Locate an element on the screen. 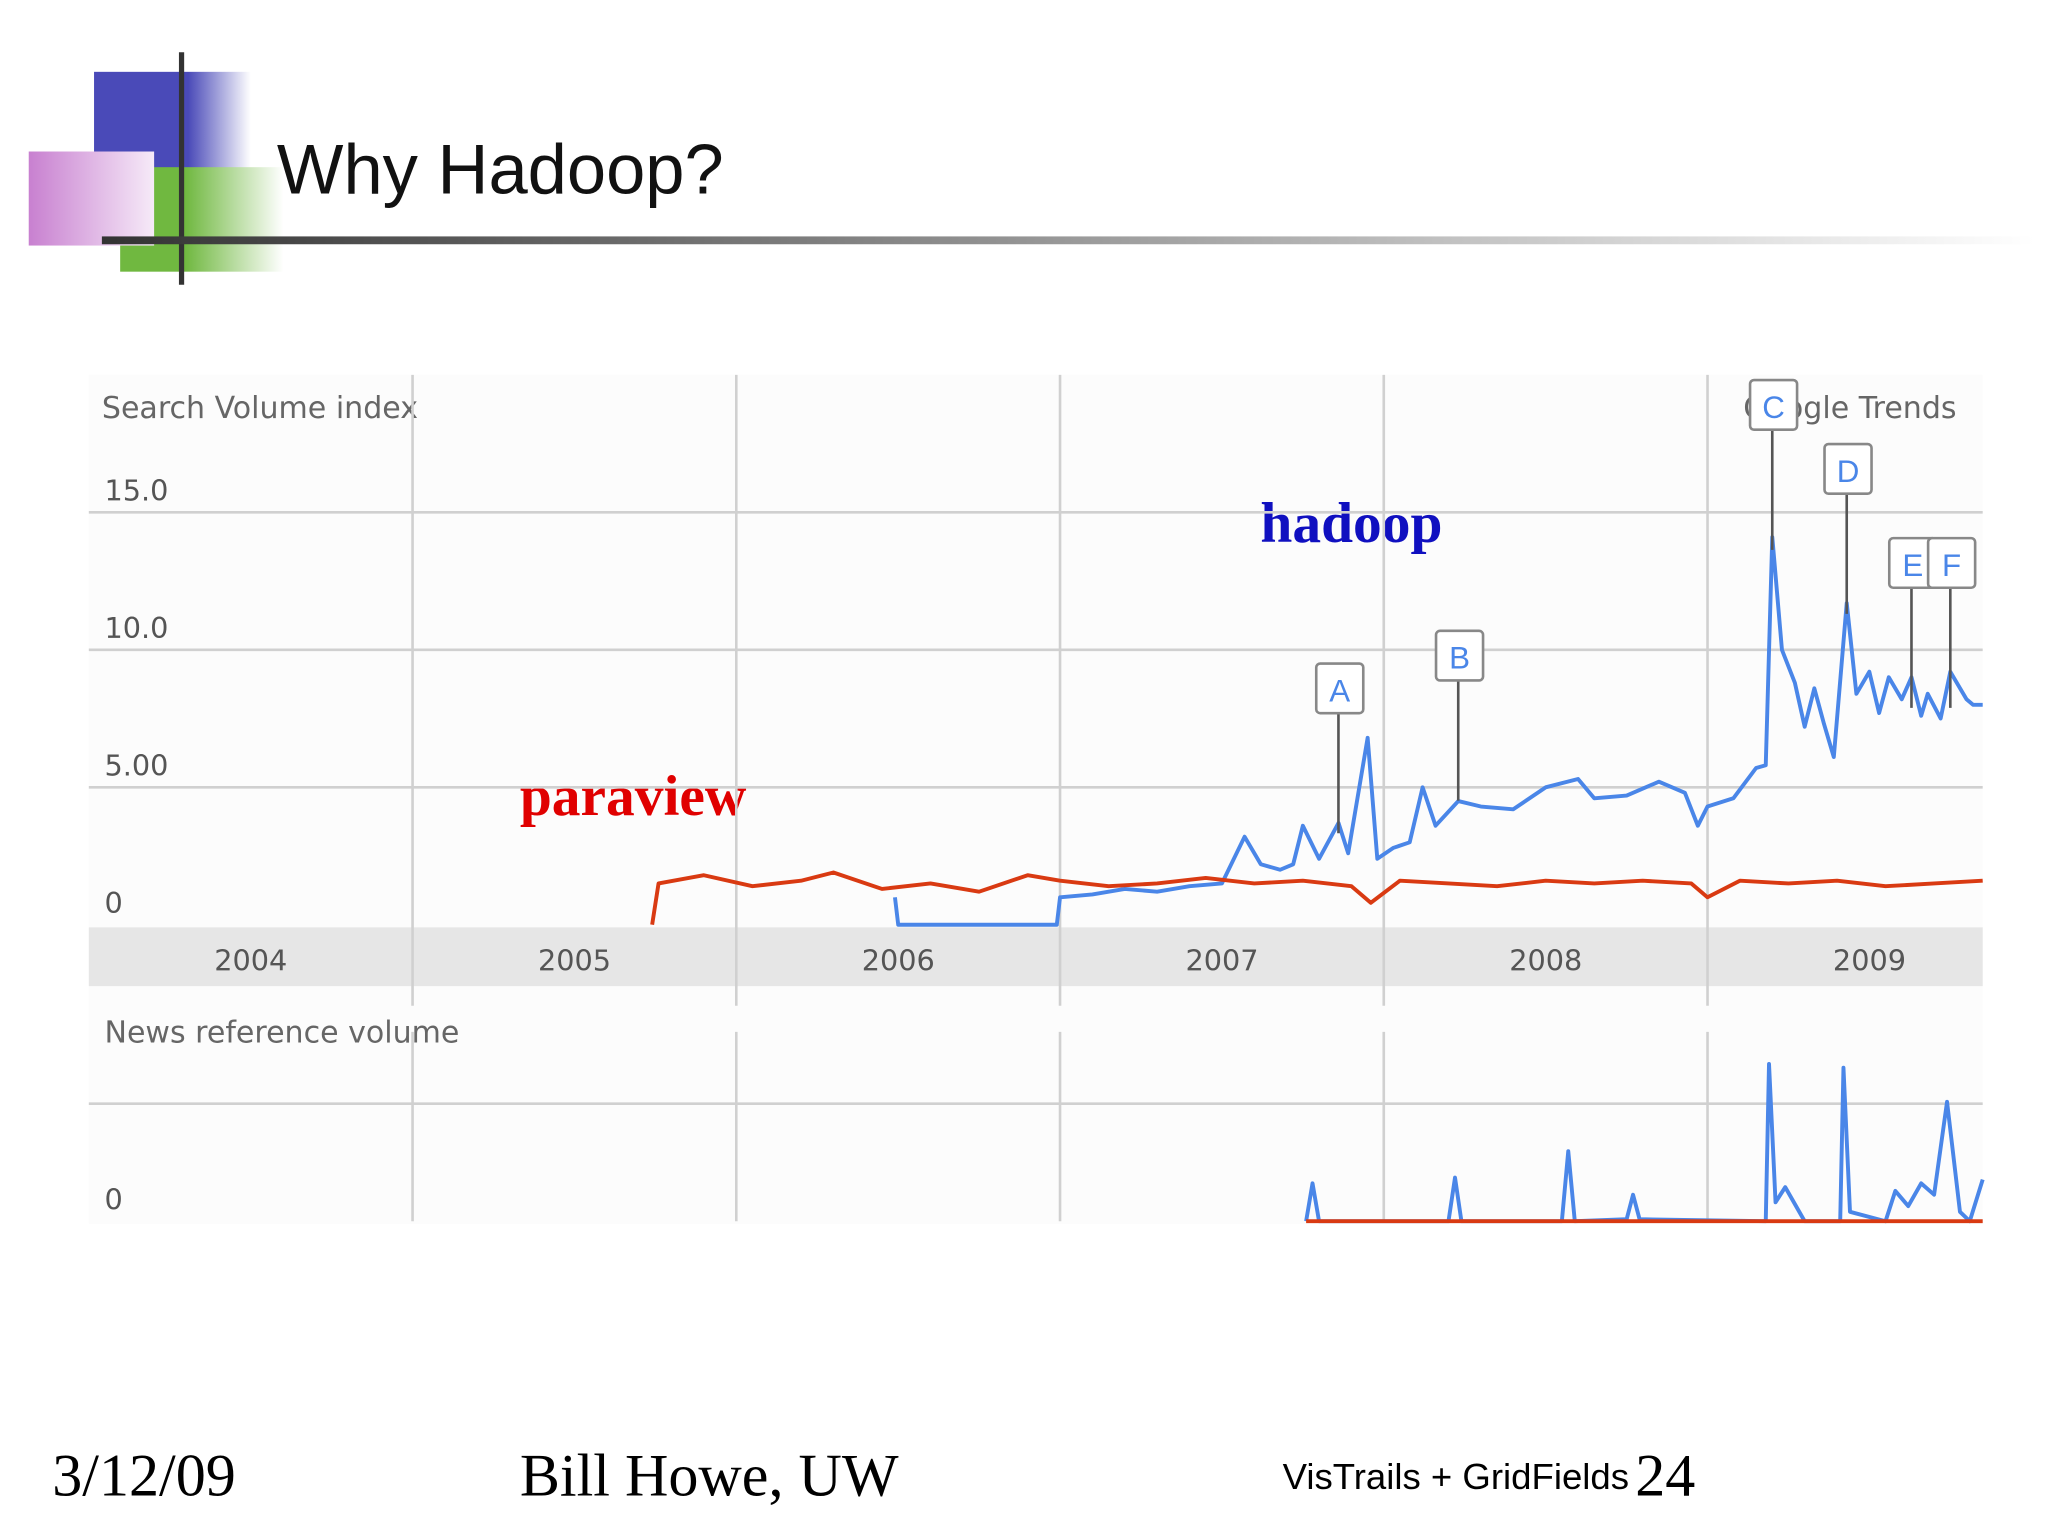  y-tick-label: 10.0 is located at coordinates (136, 628).